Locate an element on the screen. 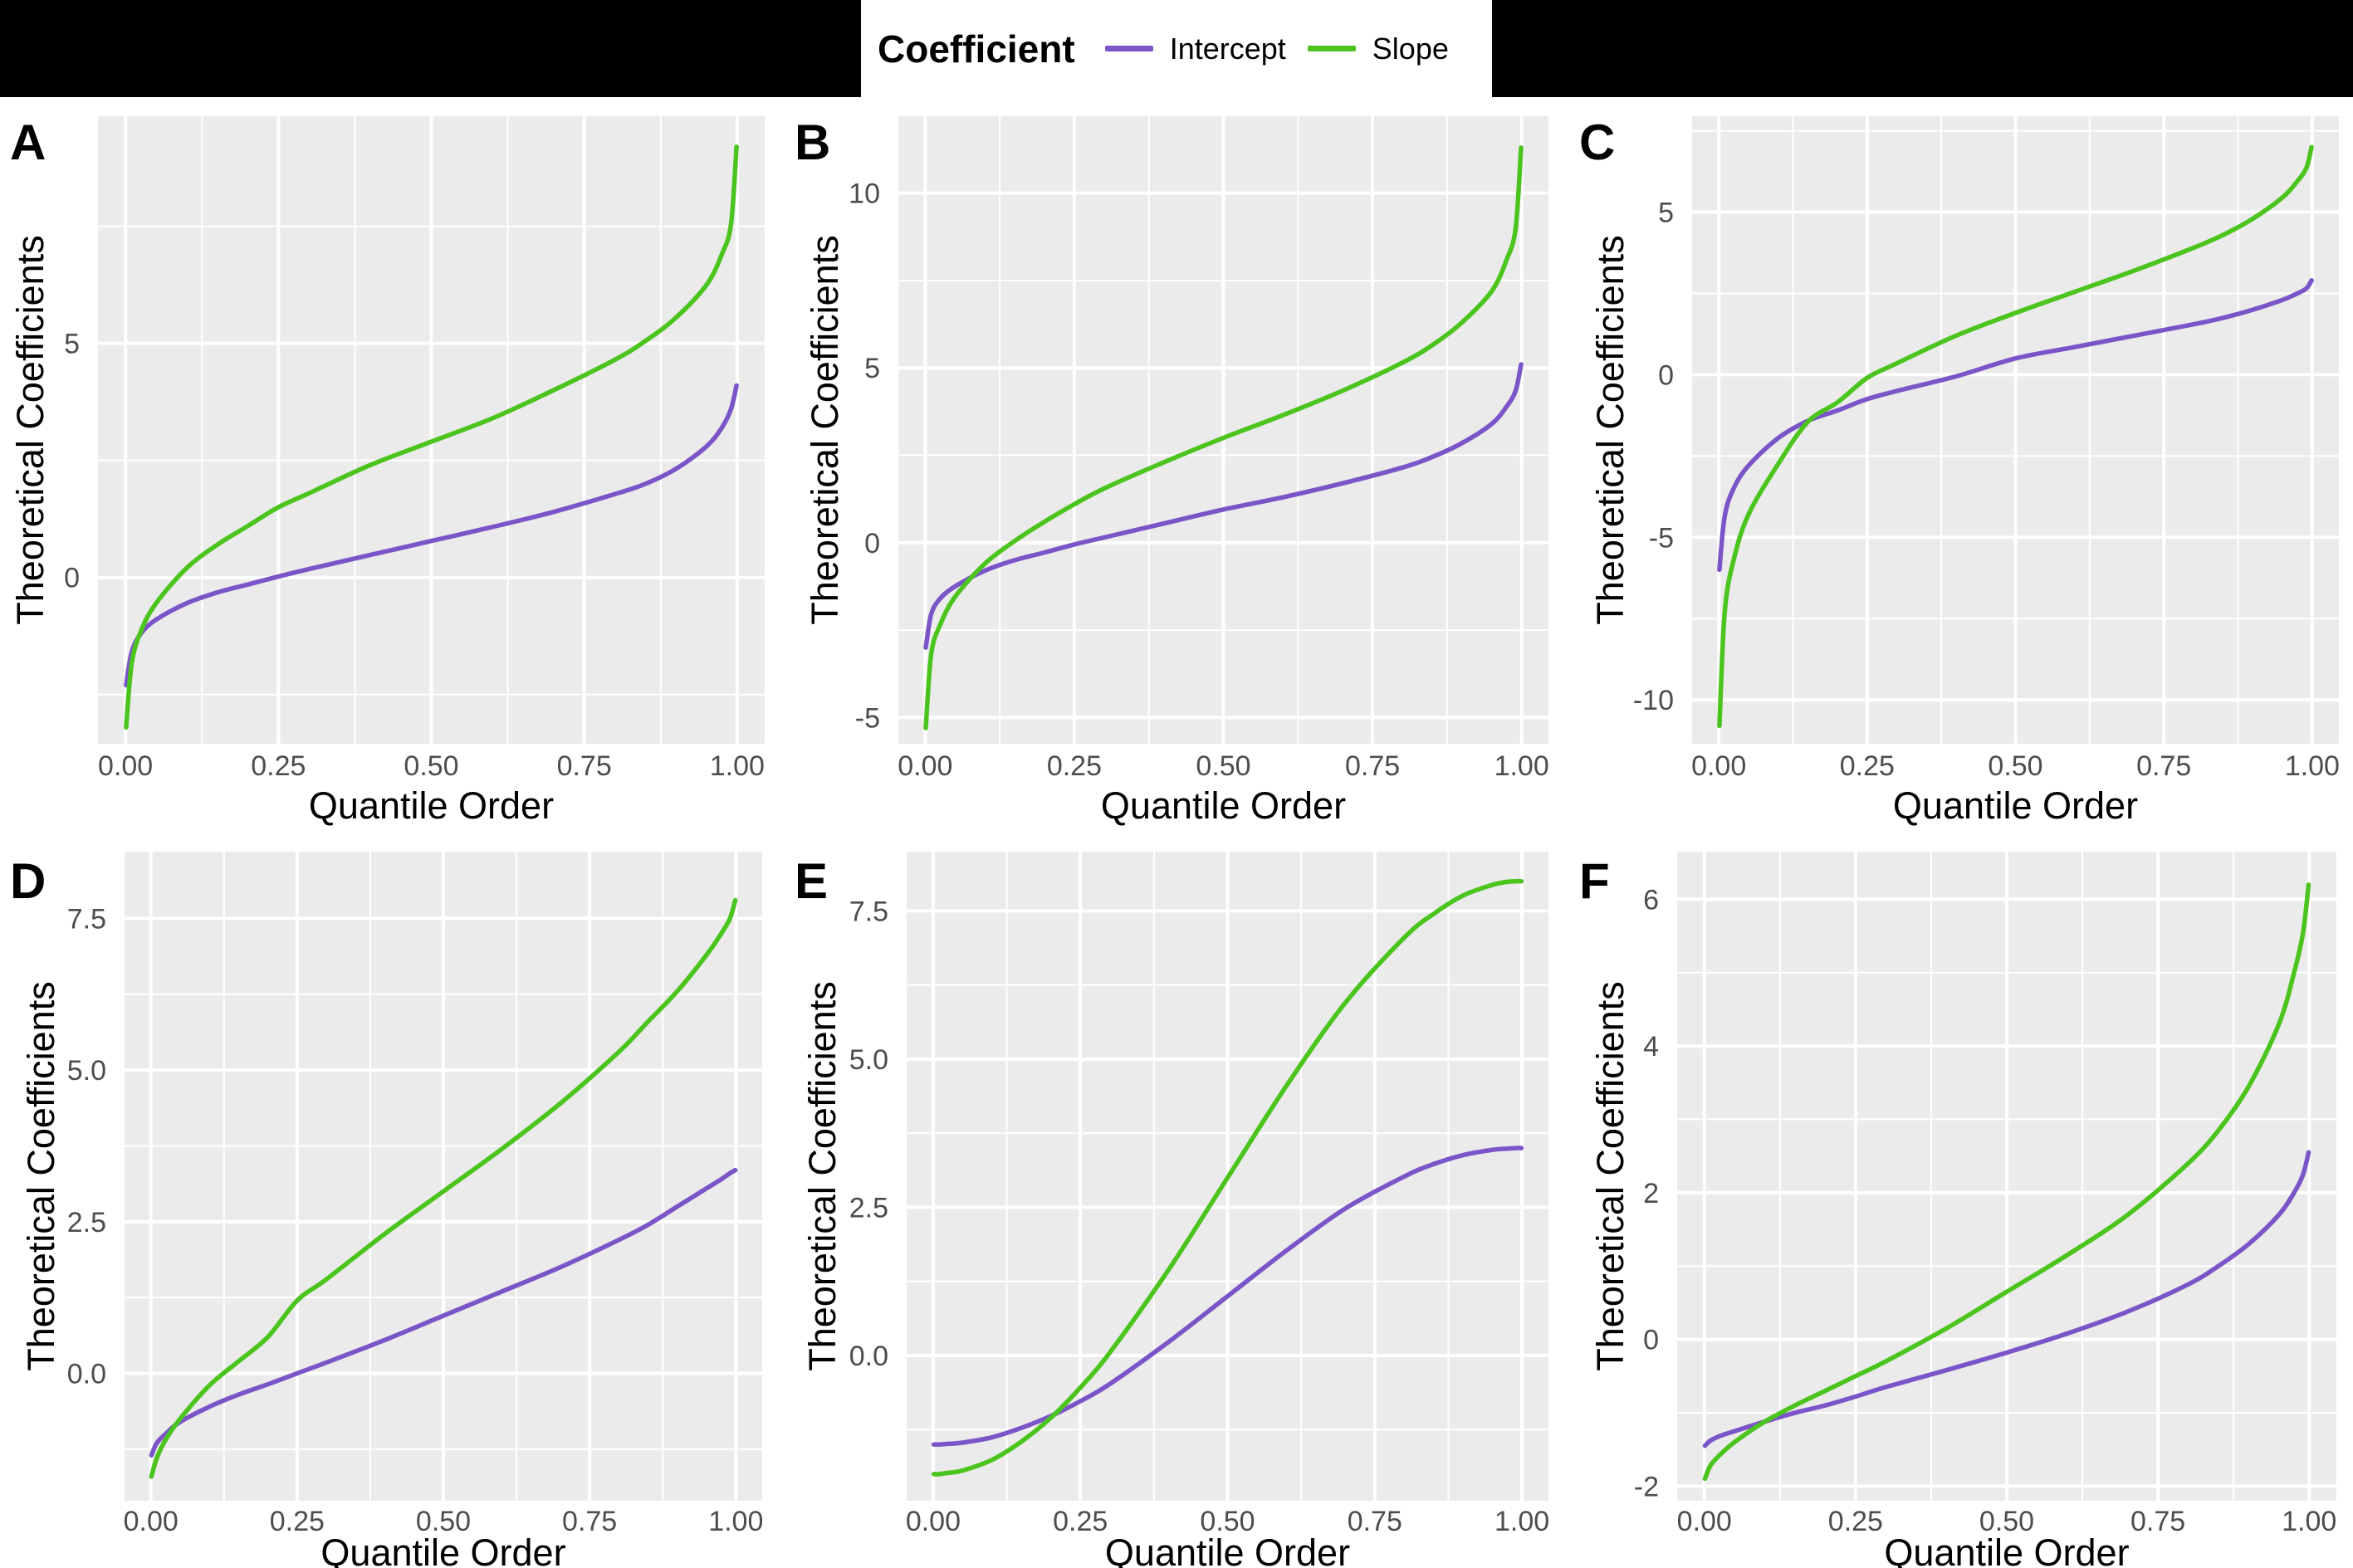 The width and height of the screenshot is (2353, 1568). intercept-line-key-icon is located at coordinates (1128, 49).